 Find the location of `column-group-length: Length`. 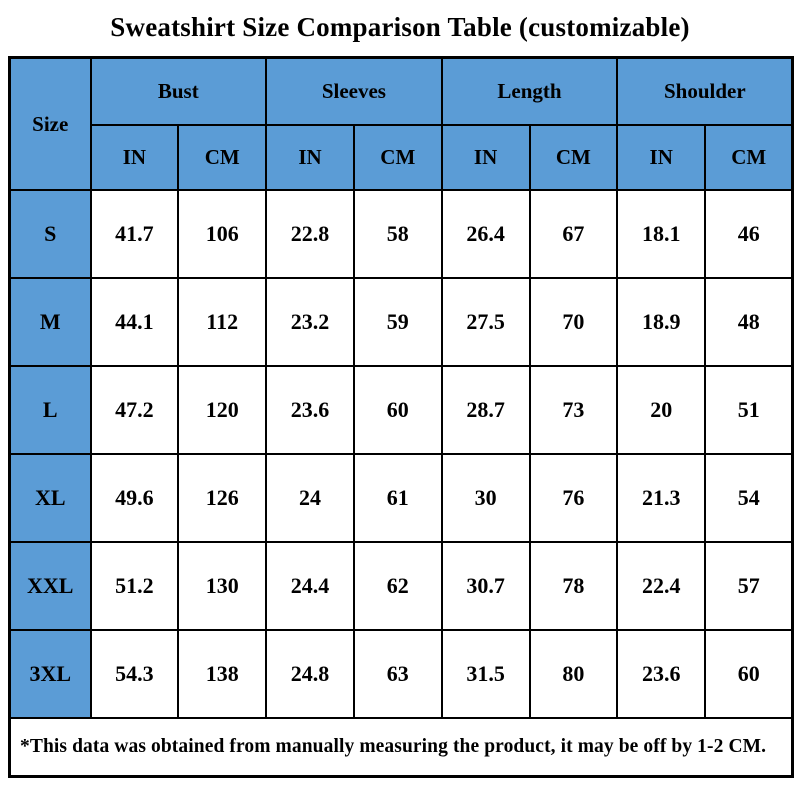

column-group-length: Length is located at coordinates (529, 91).